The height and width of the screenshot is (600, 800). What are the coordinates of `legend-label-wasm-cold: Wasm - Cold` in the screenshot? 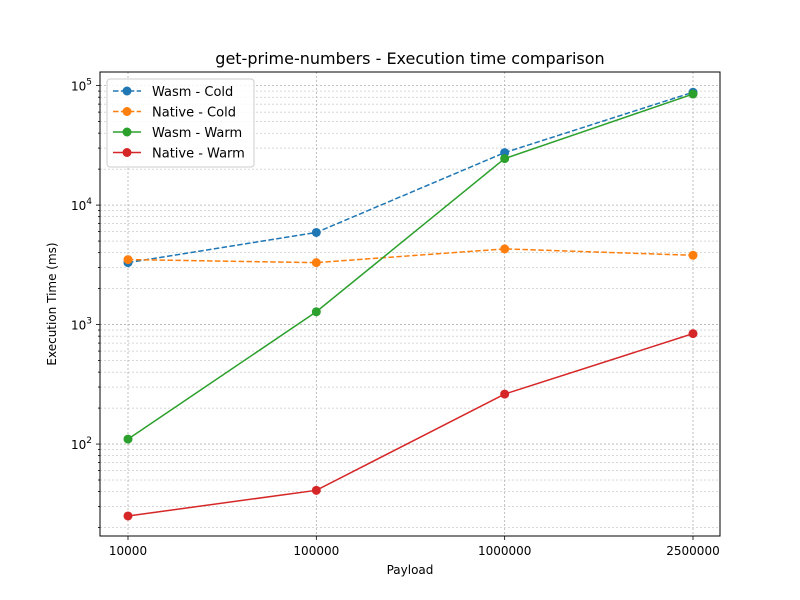 It's located at (192, 92).